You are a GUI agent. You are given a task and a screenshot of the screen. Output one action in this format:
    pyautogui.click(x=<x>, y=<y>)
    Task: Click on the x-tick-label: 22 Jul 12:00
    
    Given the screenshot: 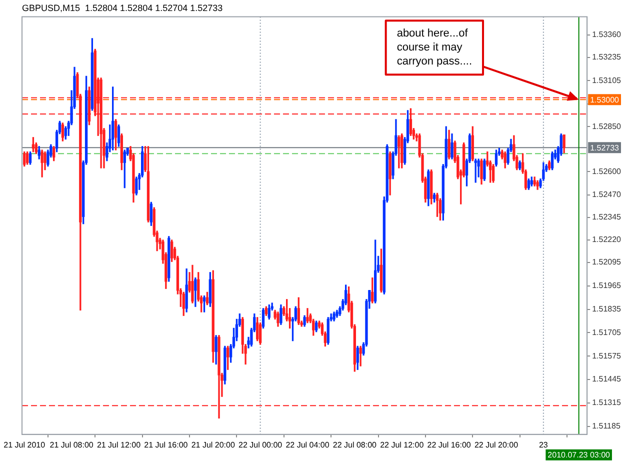 What is the action you would take?
    pyautogui.click(x=402, y=445)
    